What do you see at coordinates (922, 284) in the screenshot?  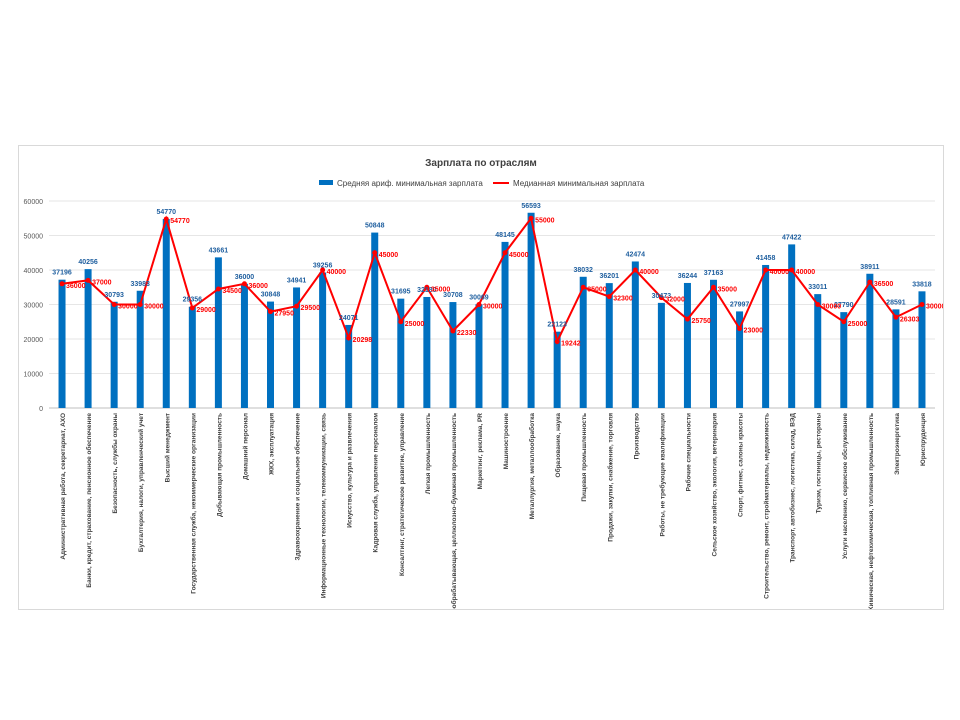 I see `bar-data-label: 33818` at bounding box center [922, 284].